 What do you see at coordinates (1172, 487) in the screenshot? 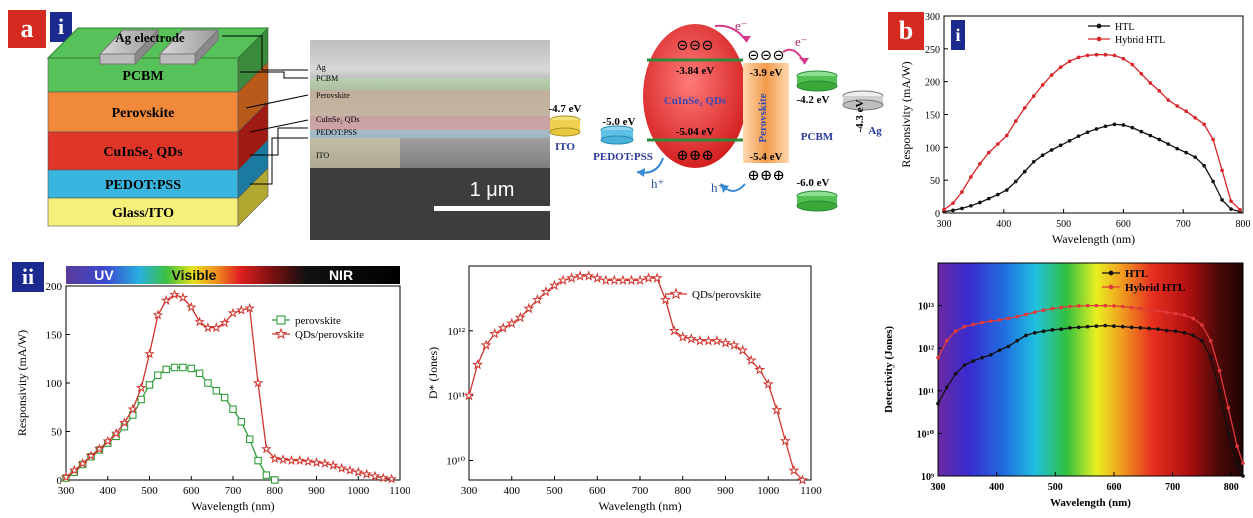
I see `x-tick-label: 700` at bounding box center [1172, 487].